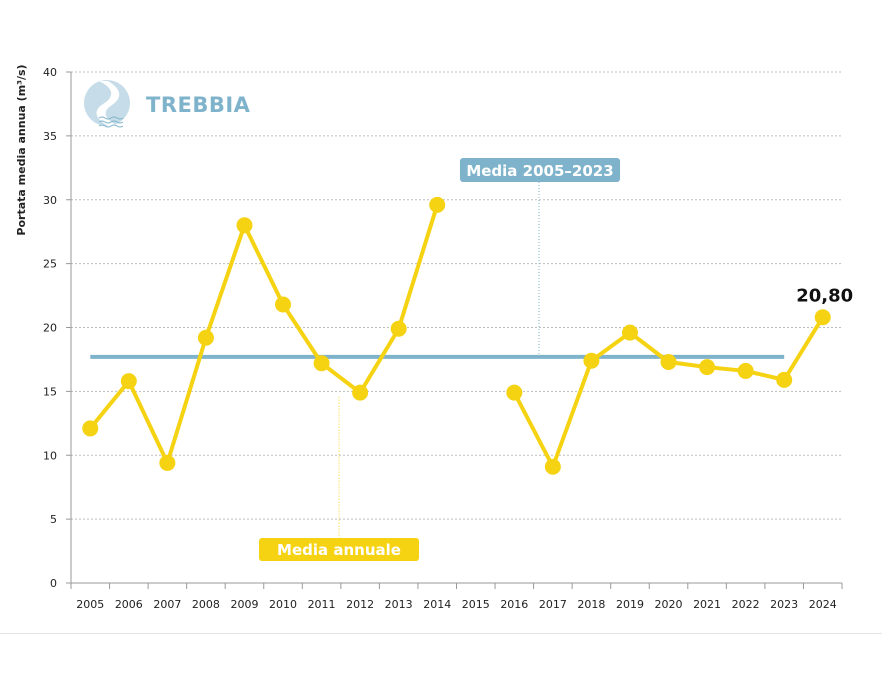 This screenshot has height=682, width=882. Describe the element at coordinates (50, 200) in the screenshot. I see `y-tick-label: 30` at that location.